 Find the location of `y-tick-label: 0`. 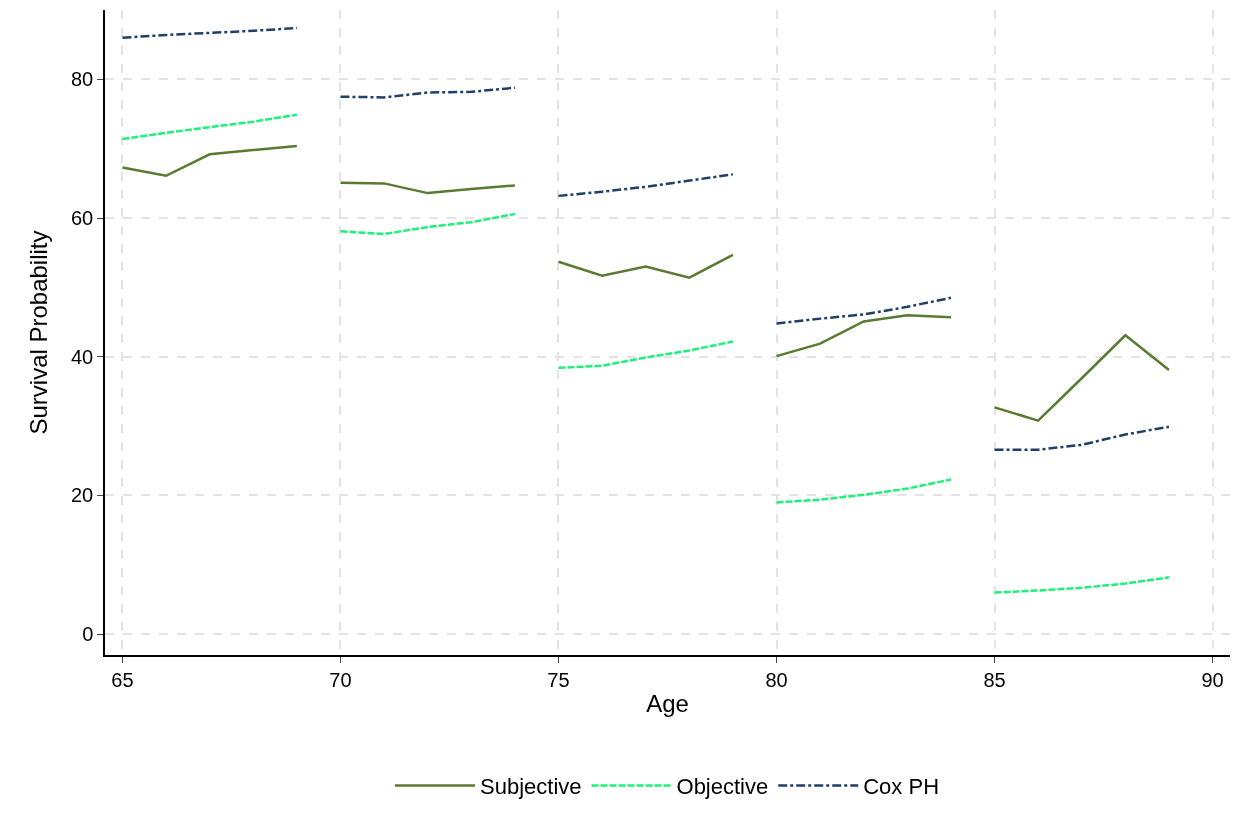

y-tick-label: 0 is located at coordinates (88, 634).